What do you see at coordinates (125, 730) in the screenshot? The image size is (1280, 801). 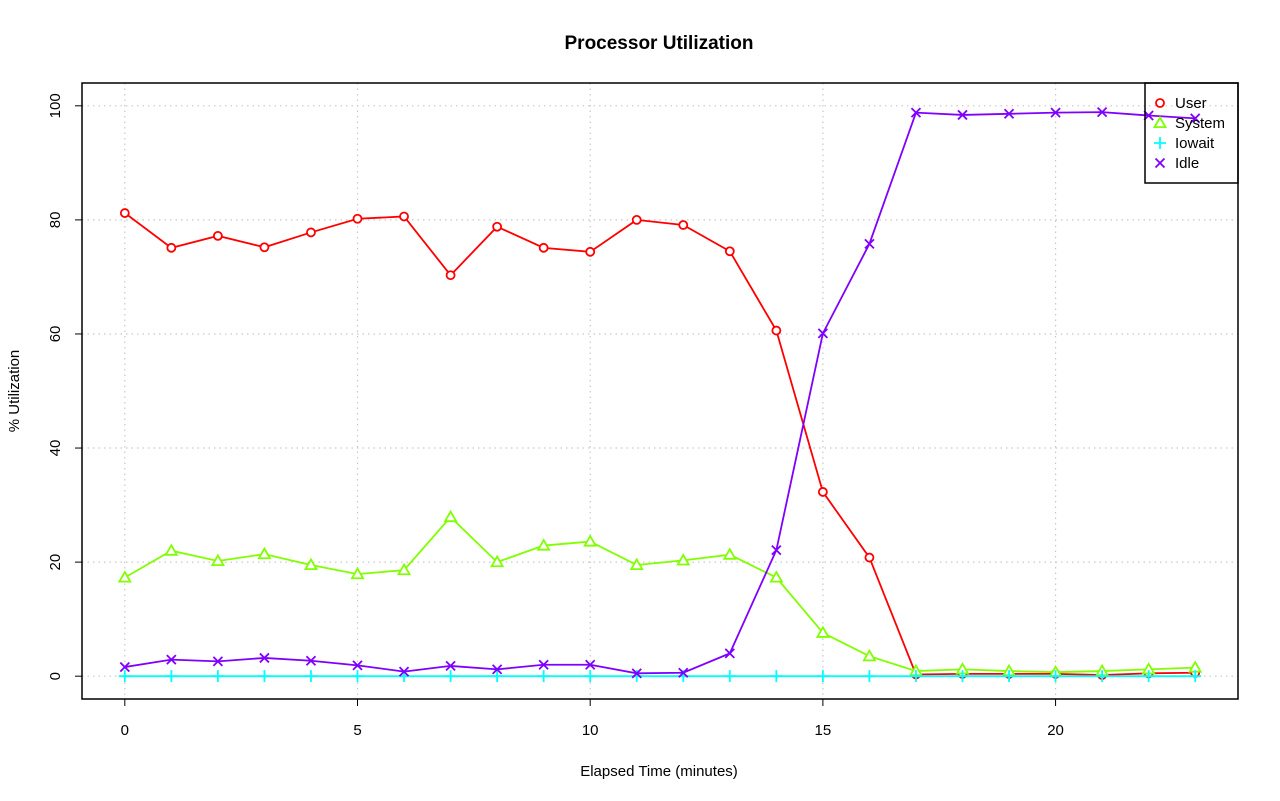 I see `x-tick-label: 0` at bounding box center [125, 730].